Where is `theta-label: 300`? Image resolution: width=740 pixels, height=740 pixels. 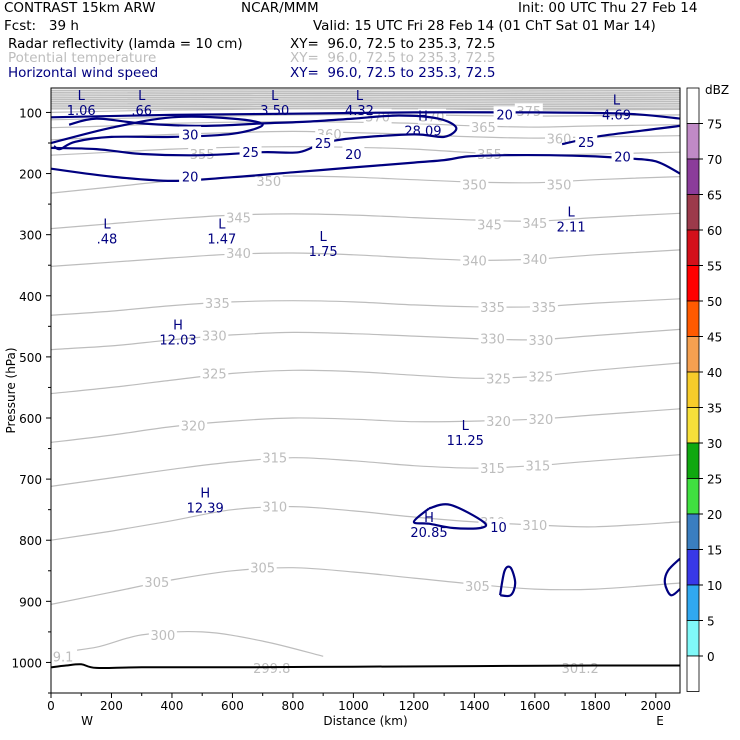
theta-label: 300 is located at coordinates (162, 636).